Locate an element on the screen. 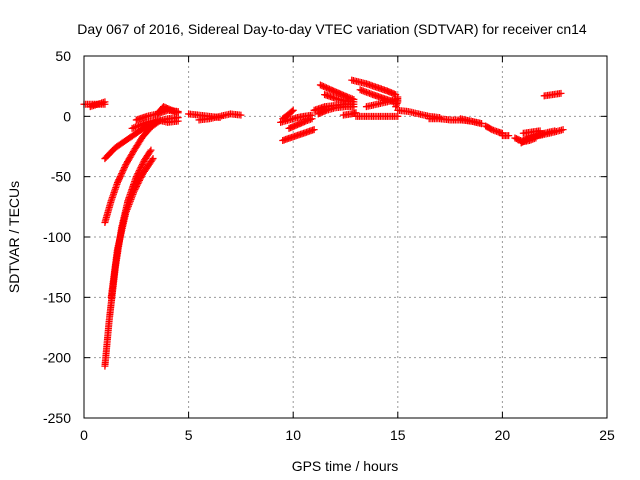 The height and width of the screenshot is (480, 640). y-tick-label: -250 is located at coordinates (57, 418).